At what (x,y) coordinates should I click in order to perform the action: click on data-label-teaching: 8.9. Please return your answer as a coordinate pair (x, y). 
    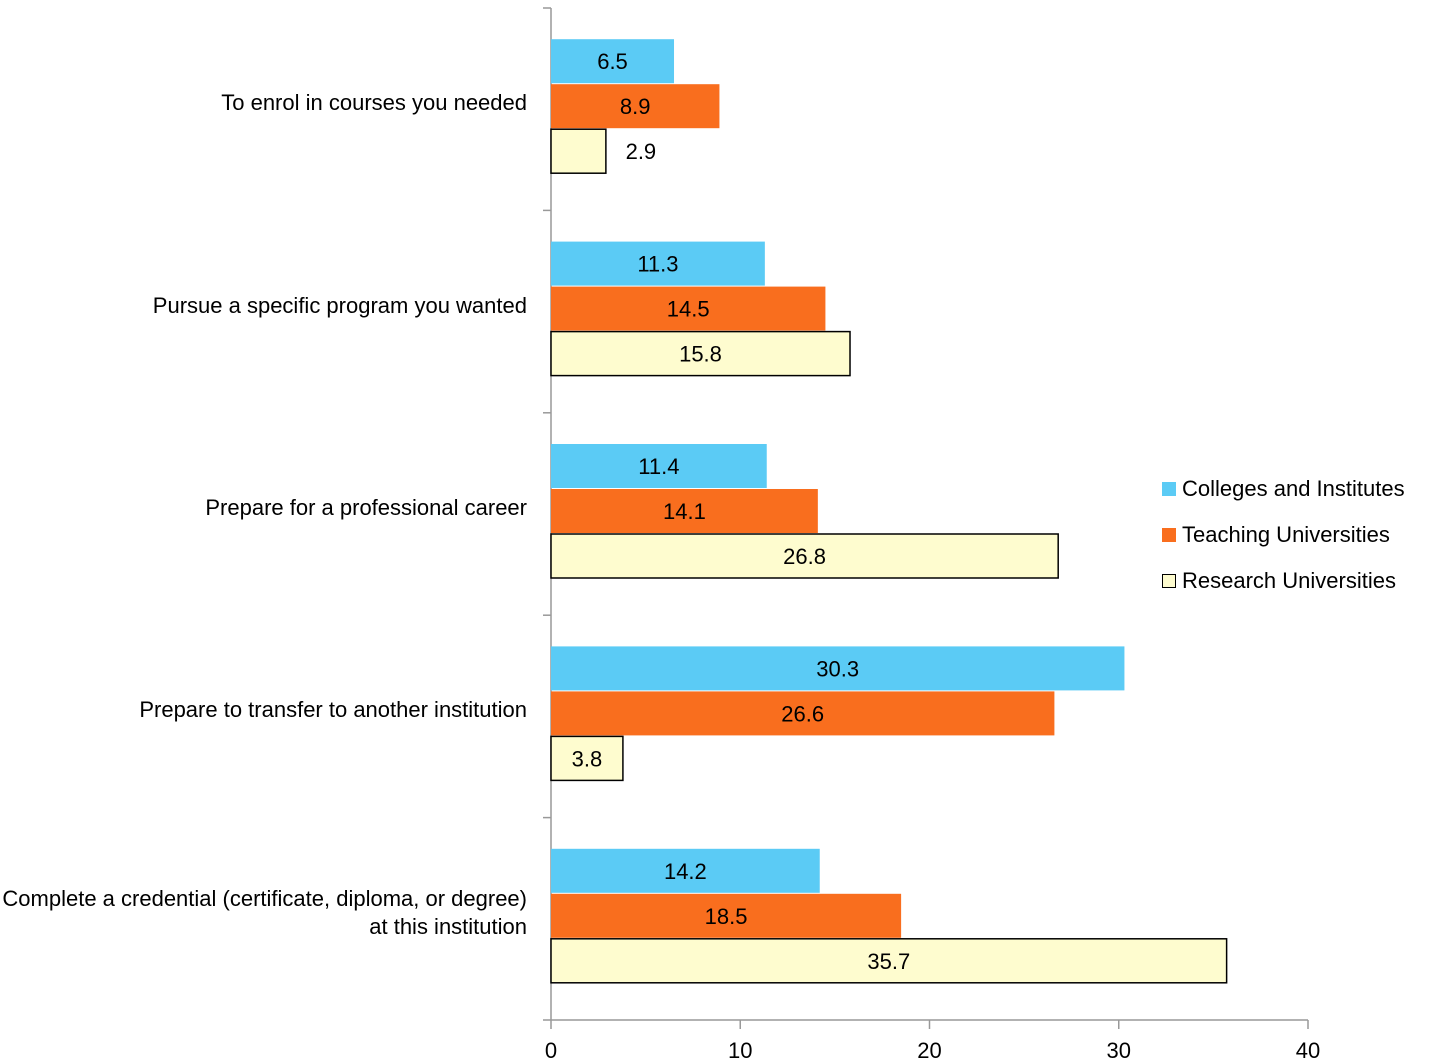
    Looking at the image, I should click on (635, 106).